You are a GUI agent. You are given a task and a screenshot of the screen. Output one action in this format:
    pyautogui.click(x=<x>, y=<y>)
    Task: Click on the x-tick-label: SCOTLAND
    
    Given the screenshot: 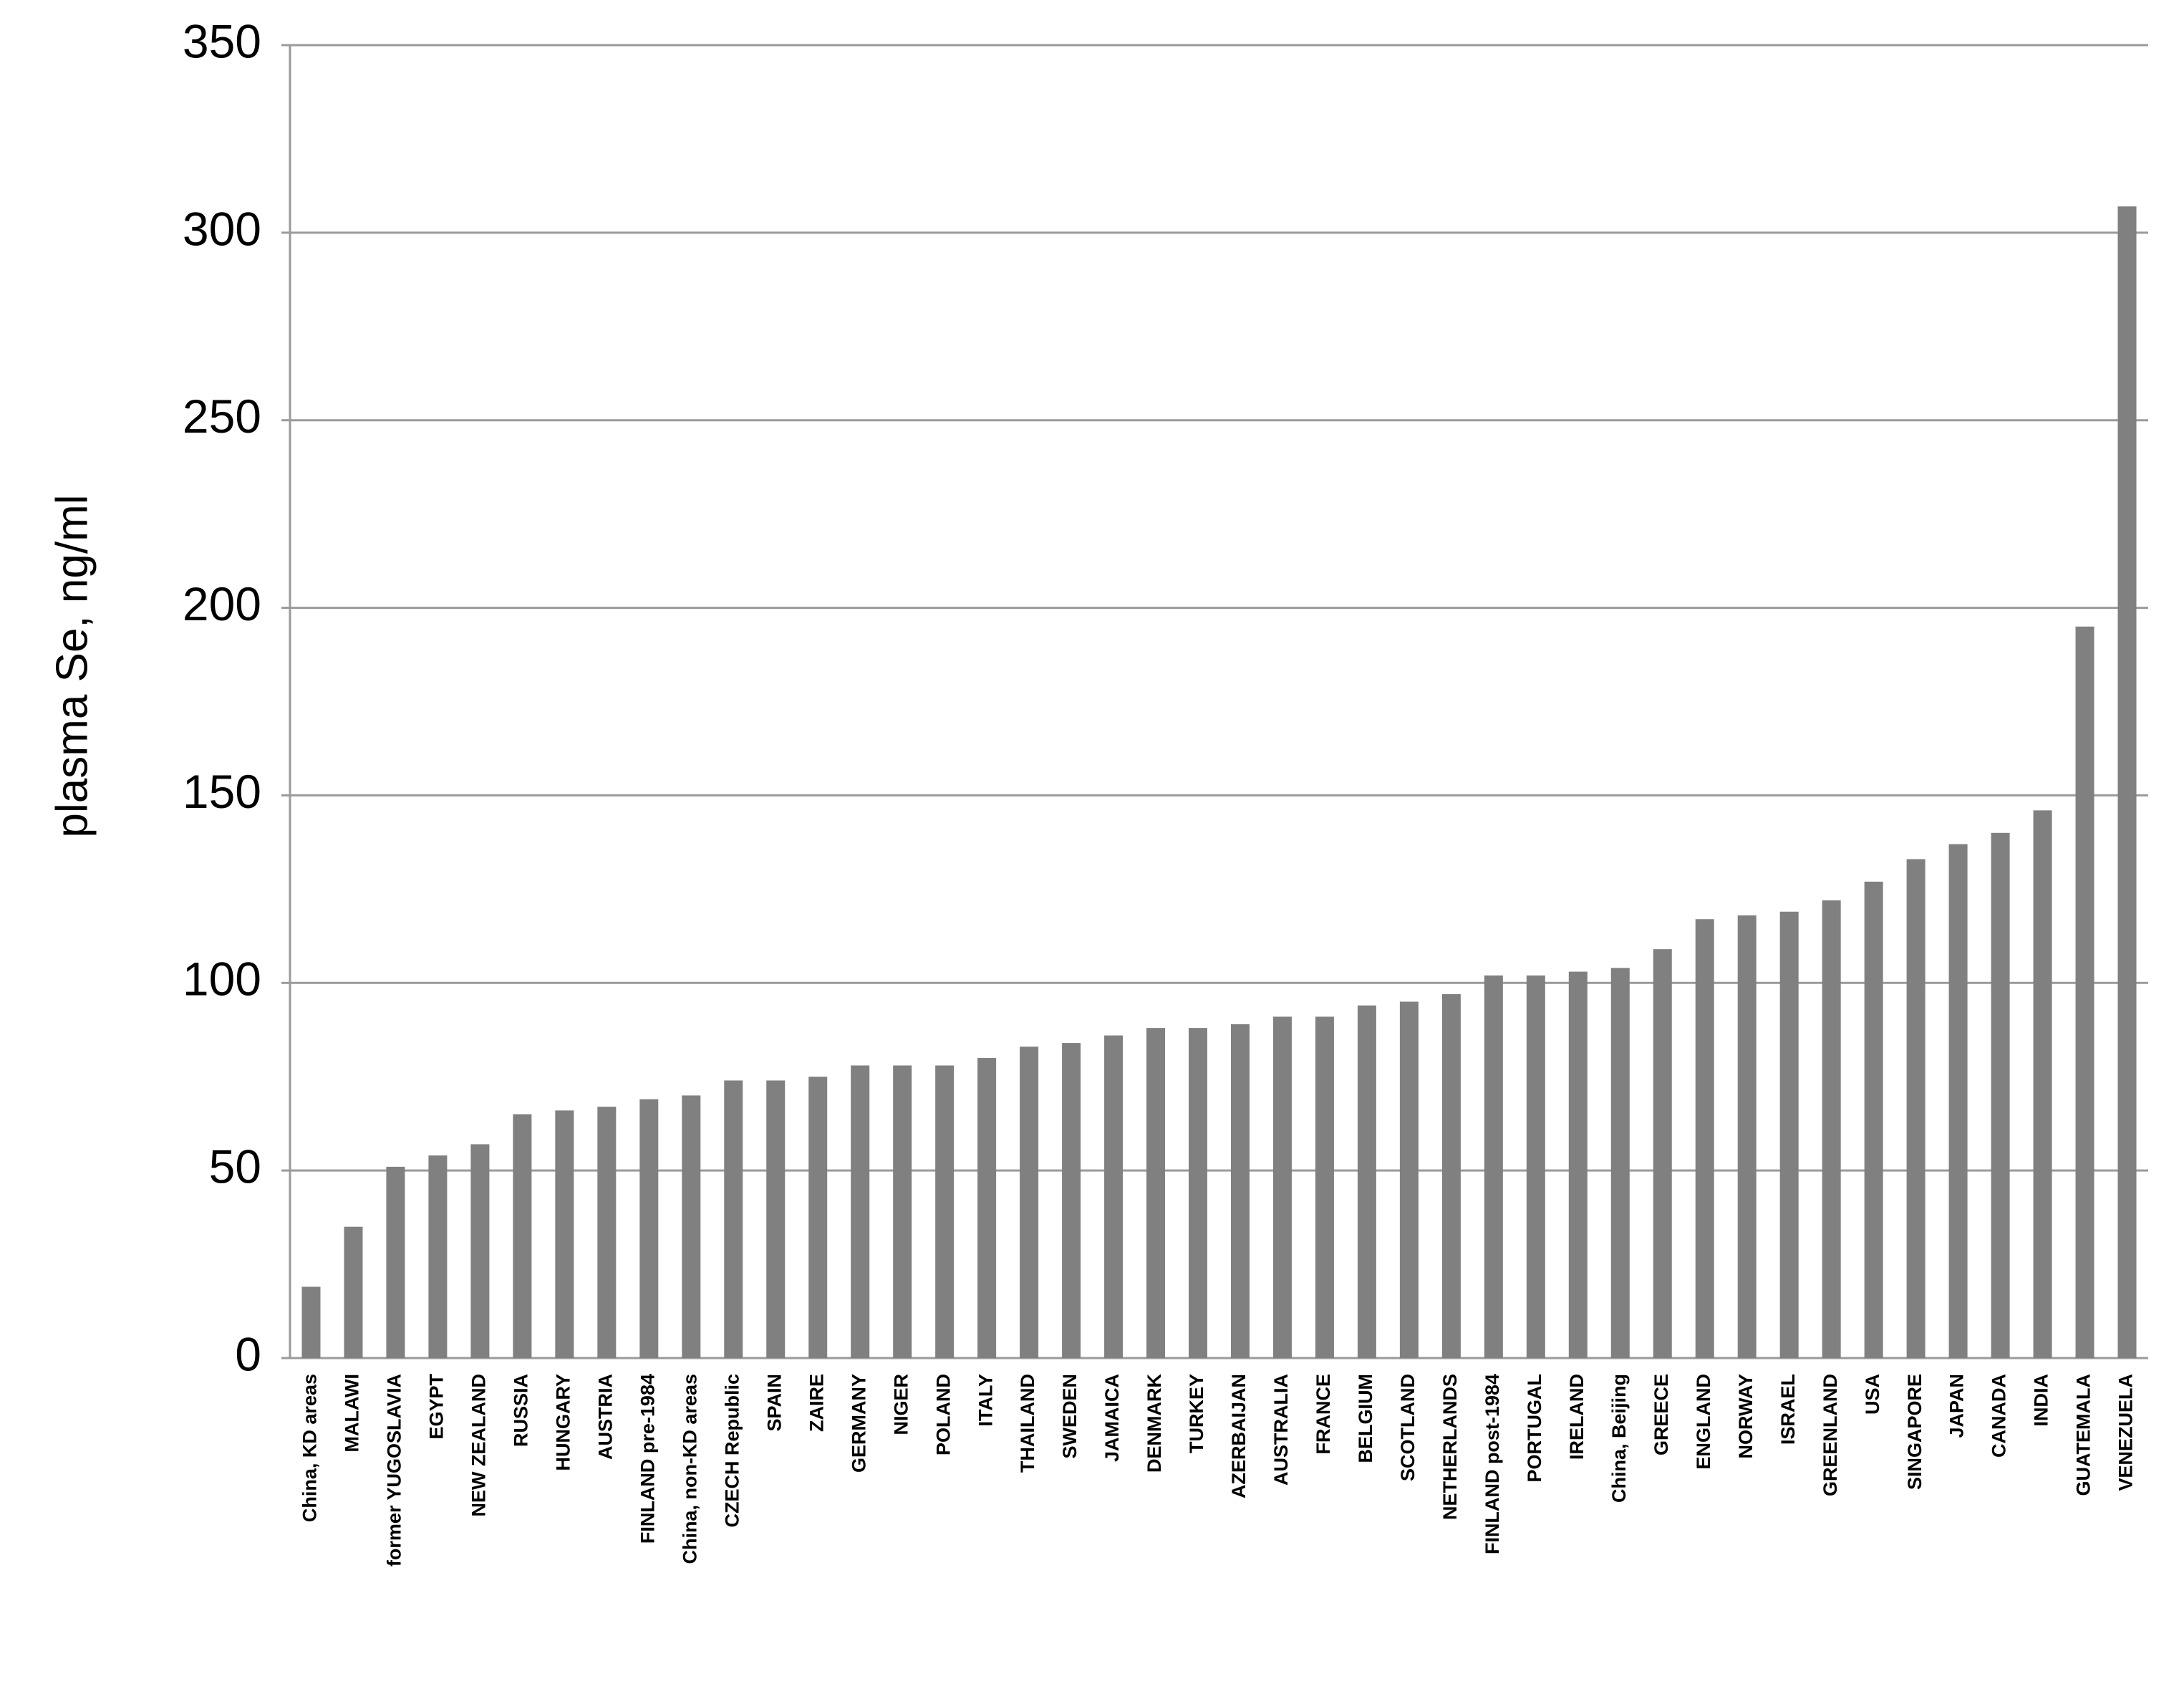 What is the action you would take?
    pyautogui.click(x=1408, y=1427)
    